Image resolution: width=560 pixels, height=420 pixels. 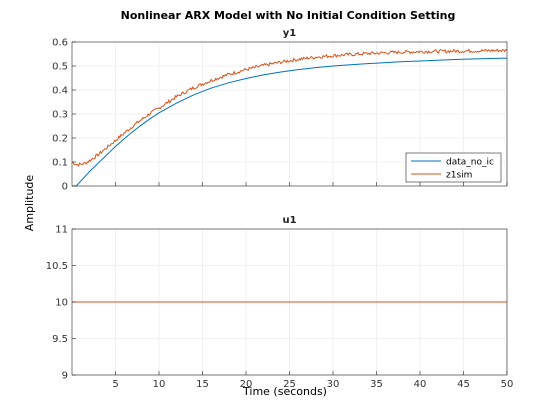 I want to click on x-tick-label: 45, so click(x=463, y=384).